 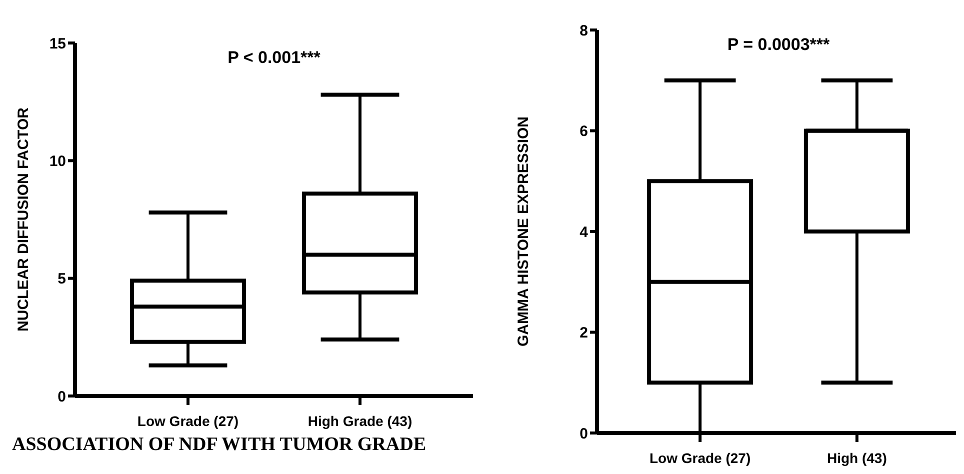 I want to click on y-tick-label: 10, so click(x=57, y=161).